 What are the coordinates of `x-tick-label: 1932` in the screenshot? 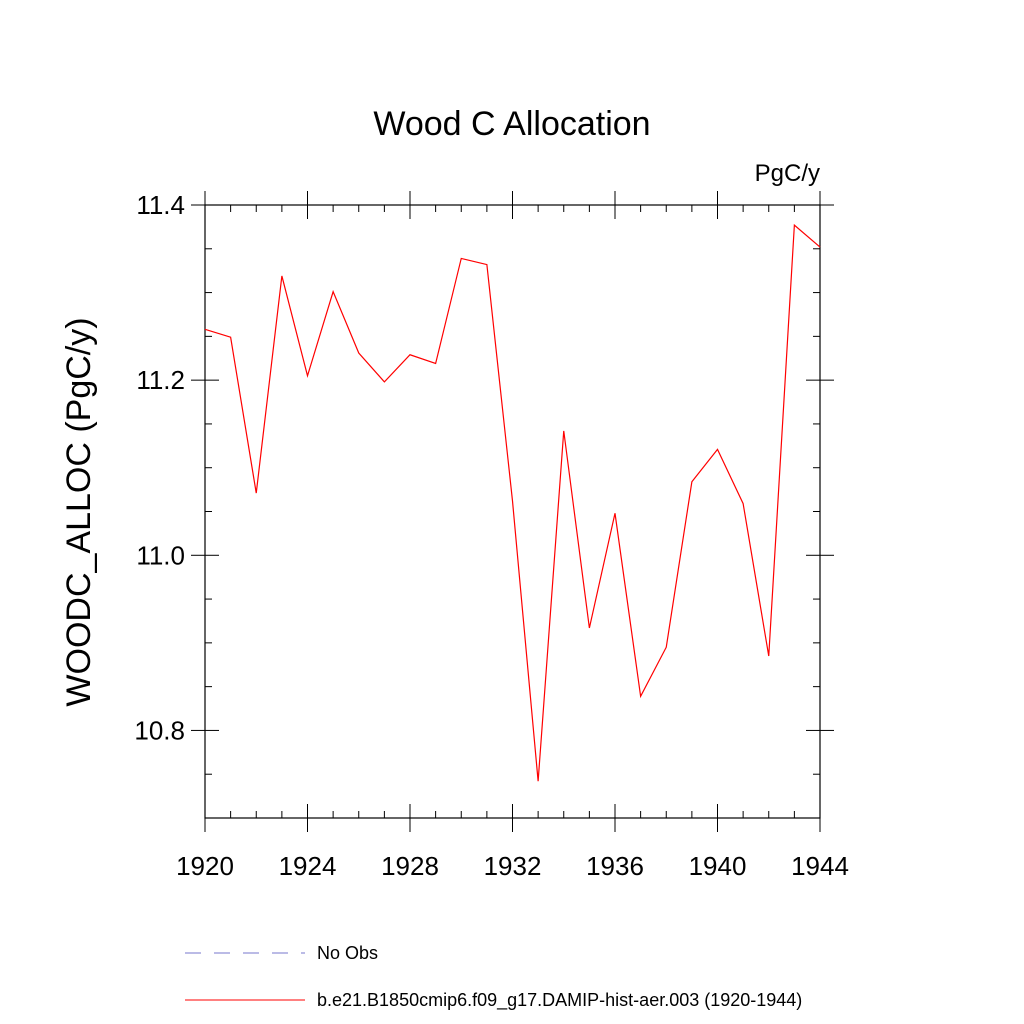 It's located at (513, 866).